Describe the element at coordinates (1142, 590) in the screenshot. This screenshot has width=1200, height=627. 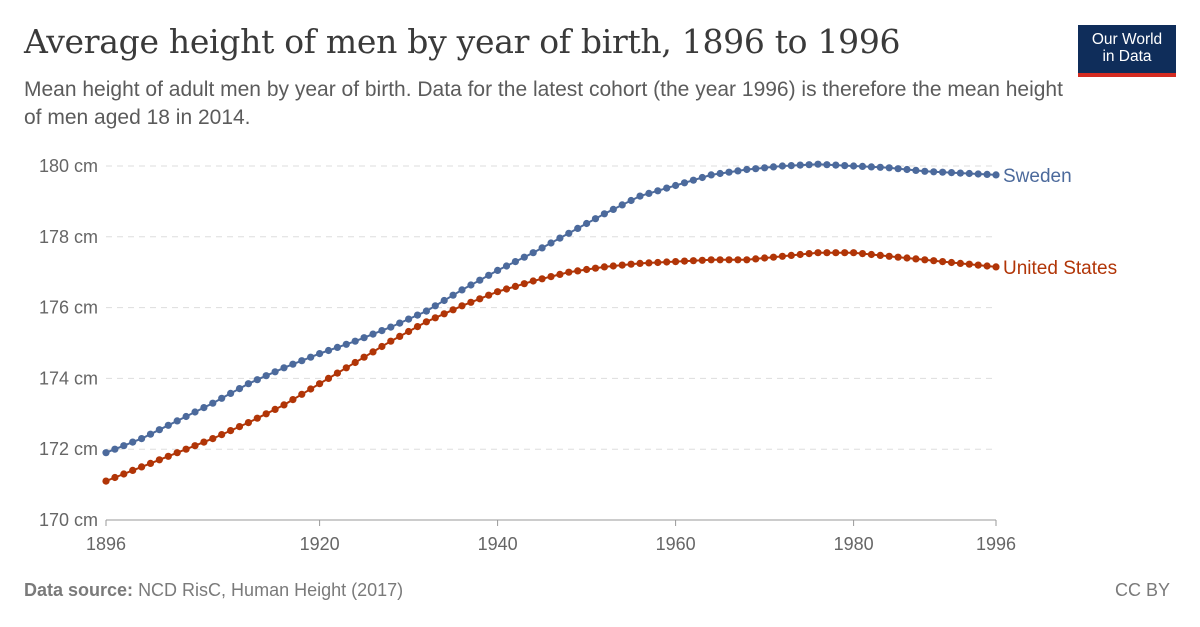
I see `license: CC BY` at that location.